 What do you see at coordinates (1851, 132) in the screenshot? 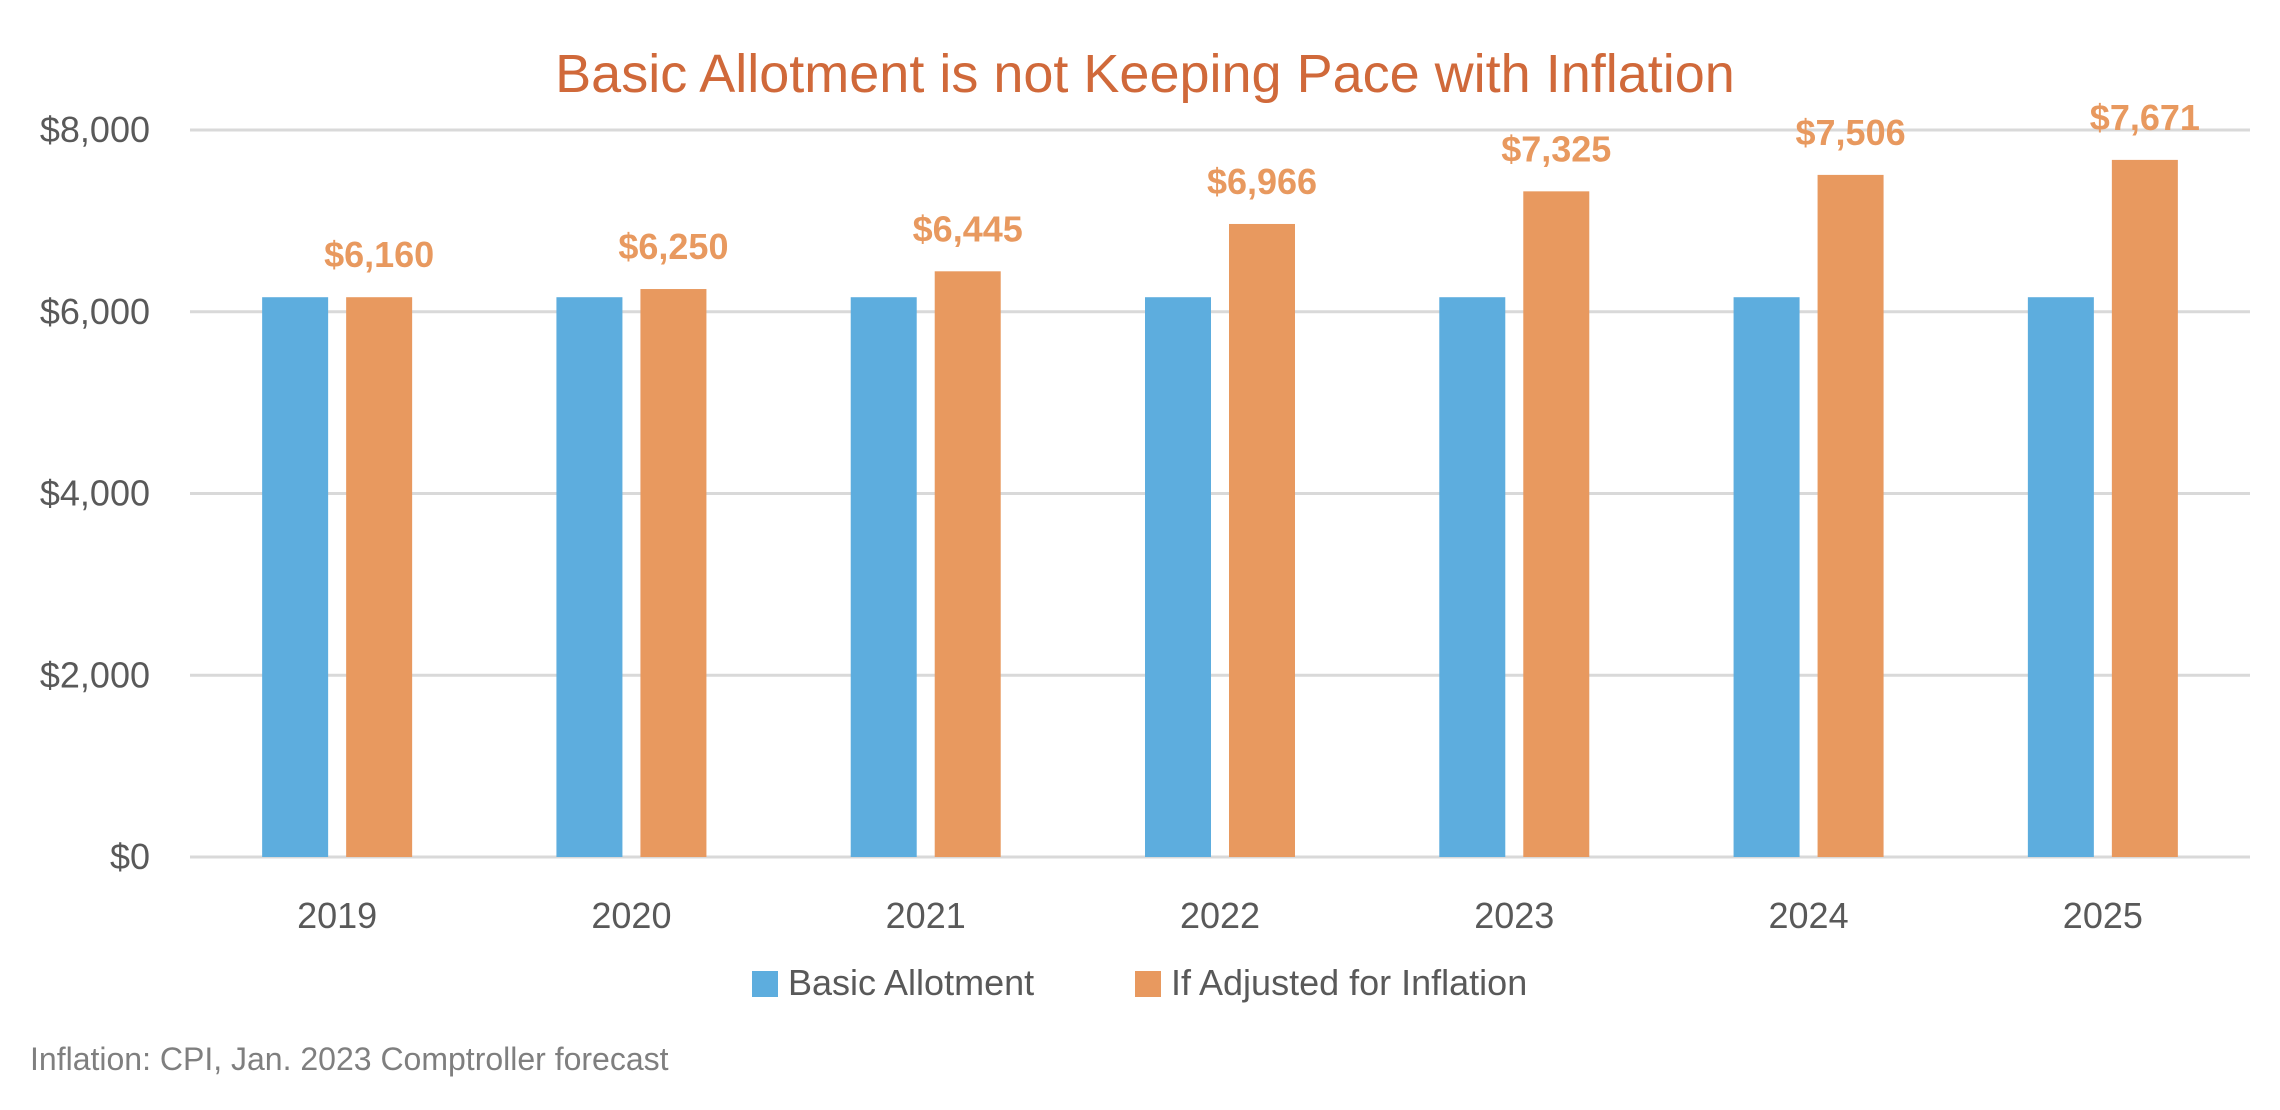
I see `data-label-2024: $7,506` at bounding box center [1851, 132].